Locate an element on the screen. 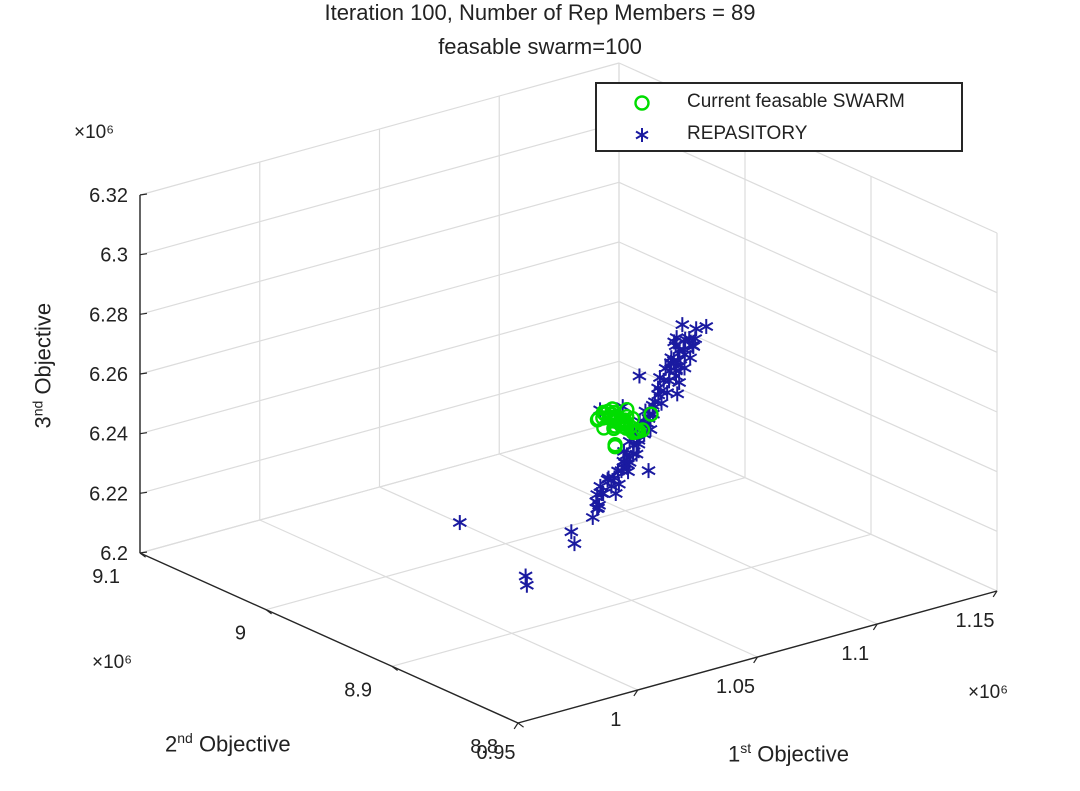 The height and width of the screenshot is (791, 1080). z-tick-label: 6.24 is located at coordinates (108, 435).